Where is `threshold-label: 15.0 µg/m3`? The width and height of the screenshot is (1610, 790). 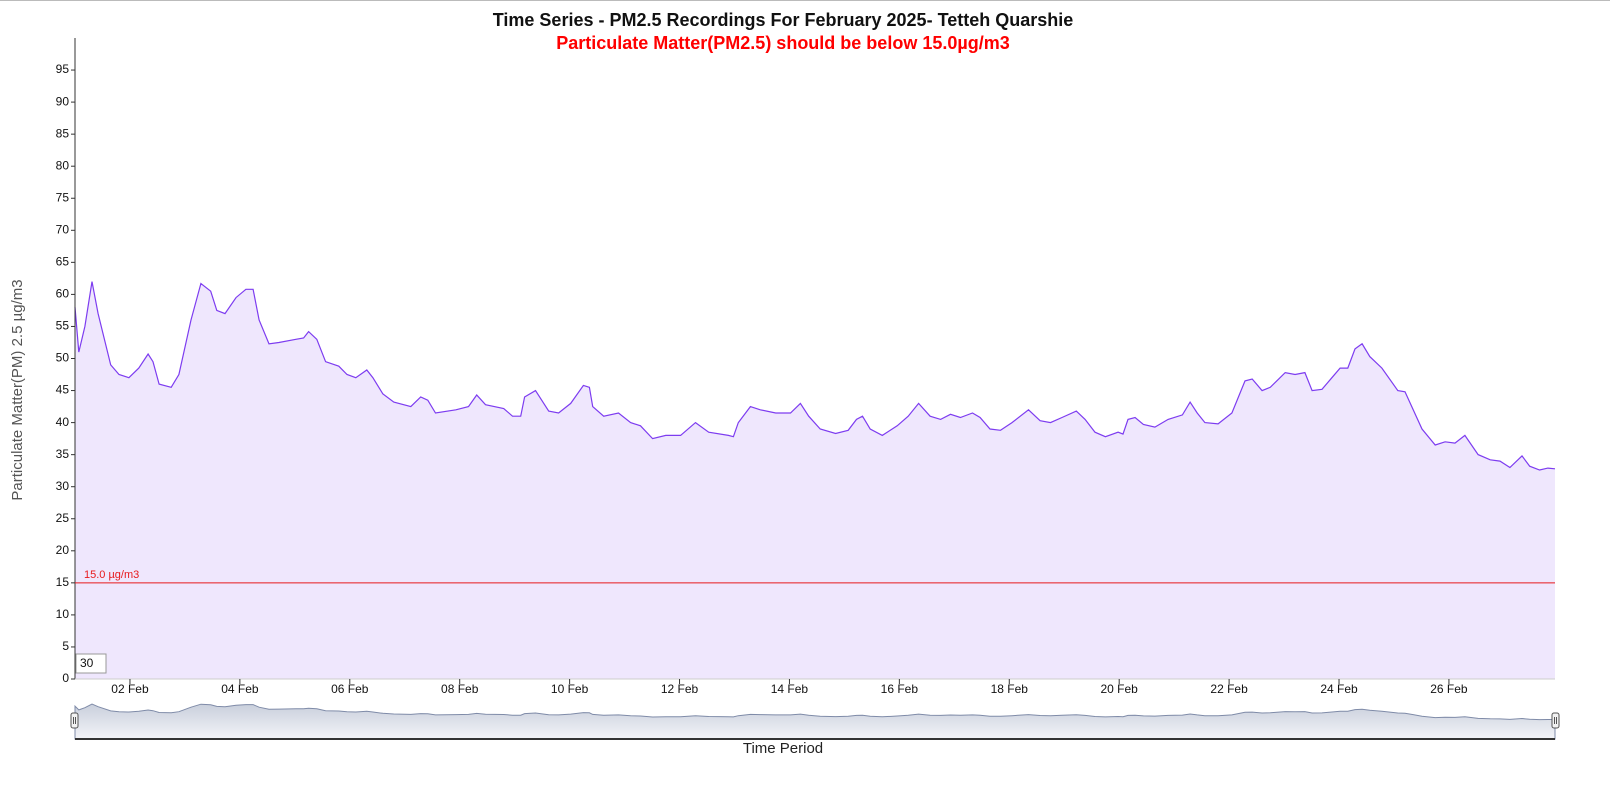 threshold-label: 15.0 µg/m3 is located at coordinates (111, 575).